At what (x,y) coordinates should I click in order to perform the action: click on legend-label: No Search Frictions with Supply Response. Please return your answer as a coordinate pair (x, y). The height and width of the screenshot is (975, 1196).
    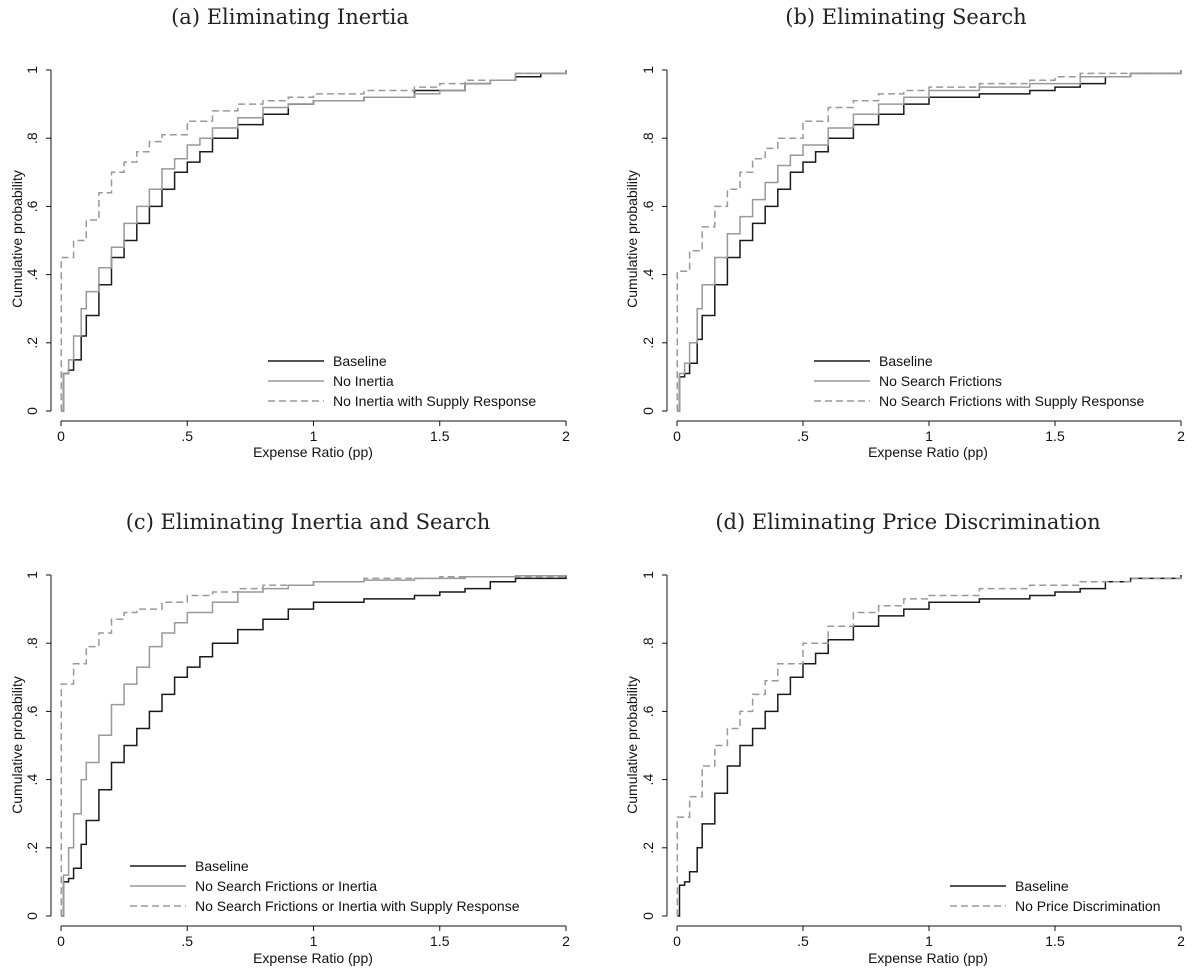
    Looking at the image, I should click on (1012, 401).